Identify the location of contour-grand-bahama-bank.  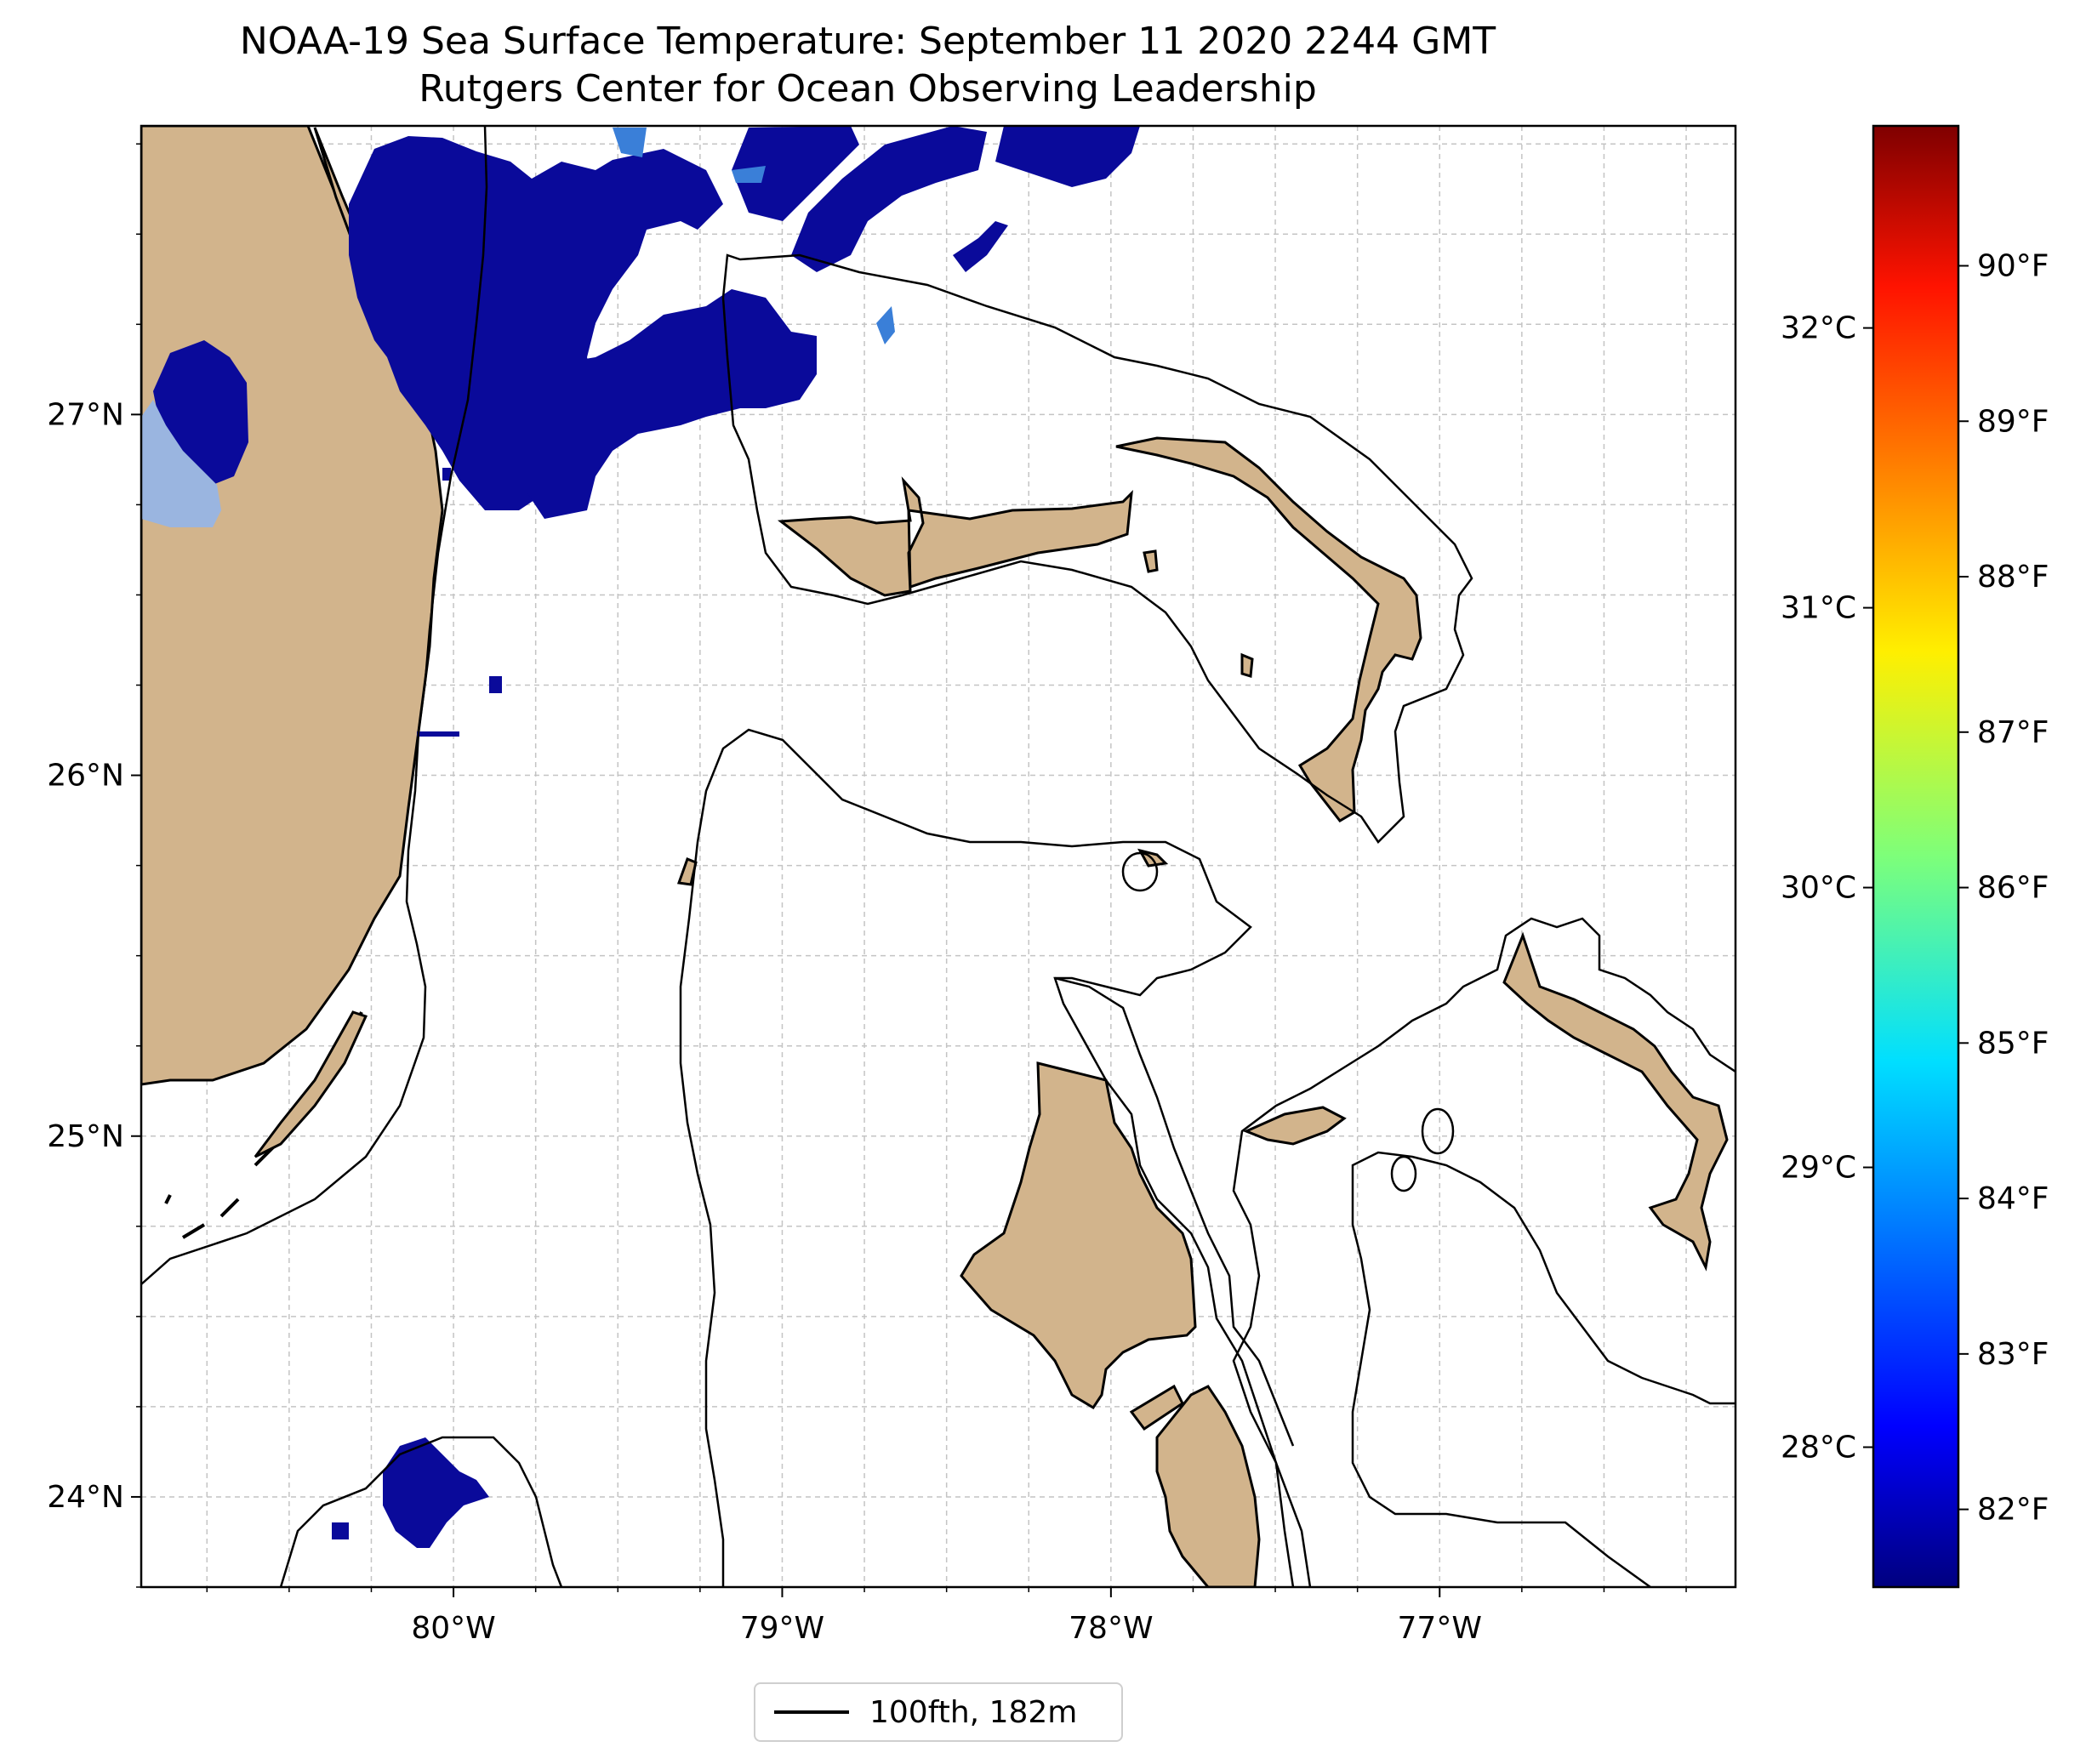
(1097, 548).